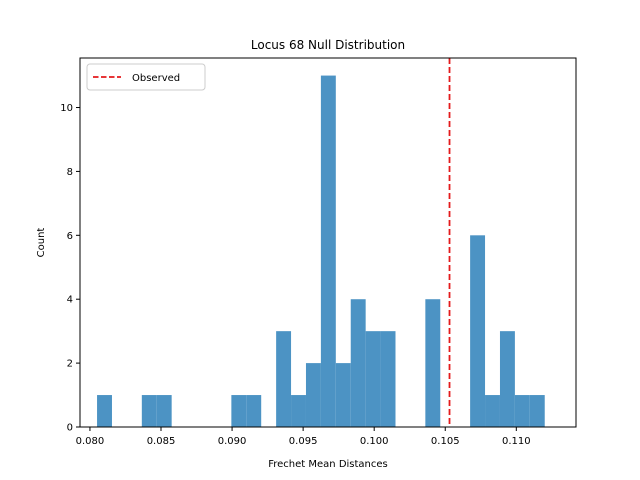 The height and width of the screenshot is (480, 640). What do you see at coordinates (232, 441) in the screenshot?
I see `x-tick-label: 0.090` at bounding box center [232, 441].